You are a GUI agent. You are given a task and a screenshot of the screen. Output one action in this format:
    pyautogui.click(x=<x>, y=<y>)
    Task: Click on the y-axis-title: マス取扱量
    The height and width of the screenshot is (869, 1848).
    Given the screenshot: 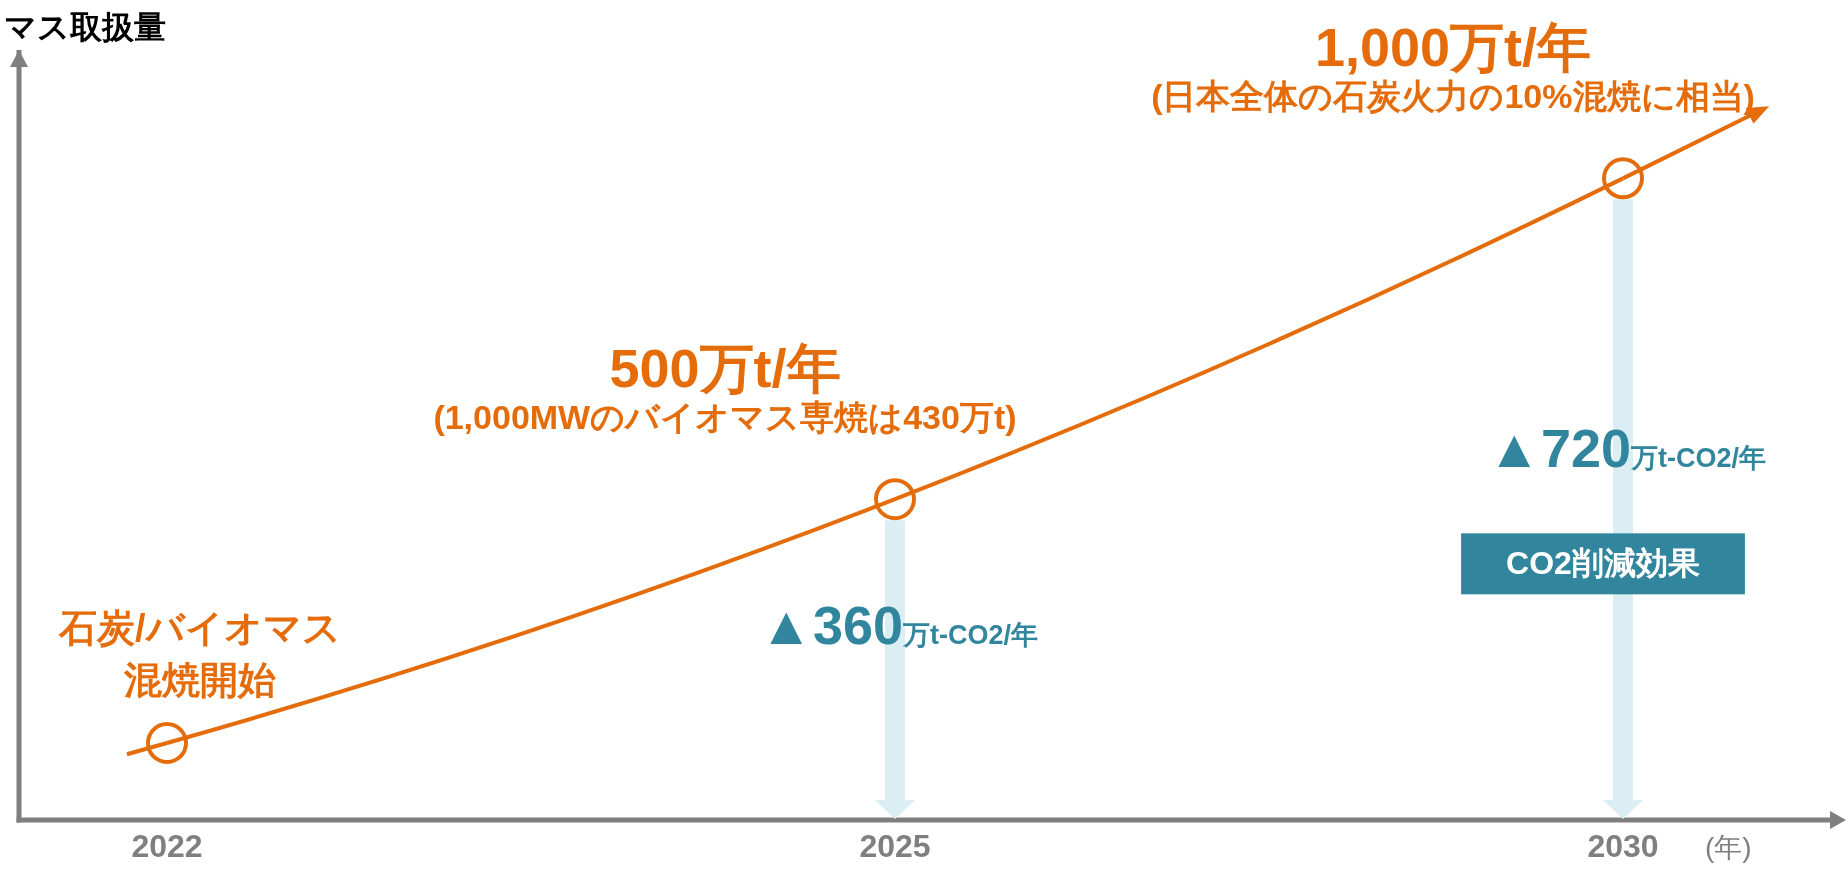 What is the action you would take?
    pyautogui.click(x=85, y=27)
    